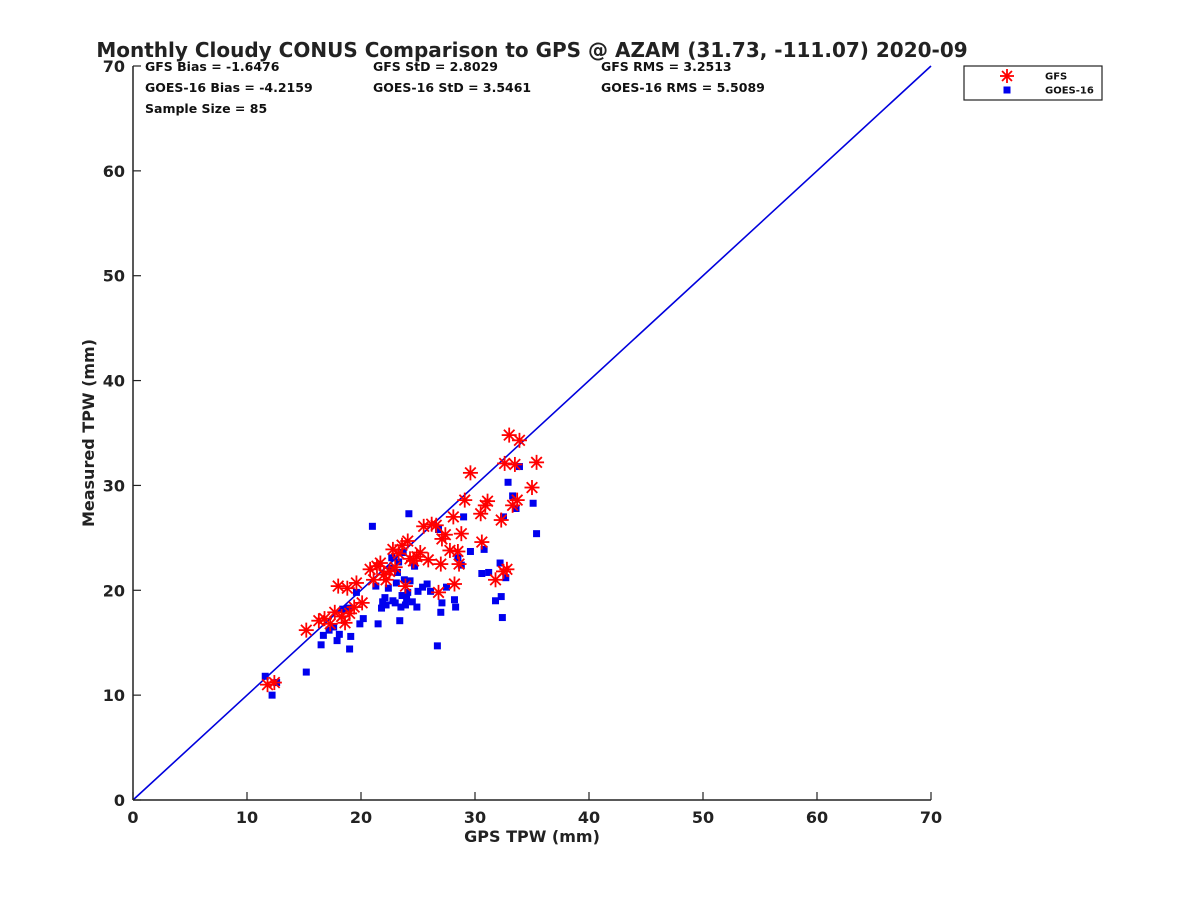  I want to click on y-tick-label: 40, so click(114, 381).